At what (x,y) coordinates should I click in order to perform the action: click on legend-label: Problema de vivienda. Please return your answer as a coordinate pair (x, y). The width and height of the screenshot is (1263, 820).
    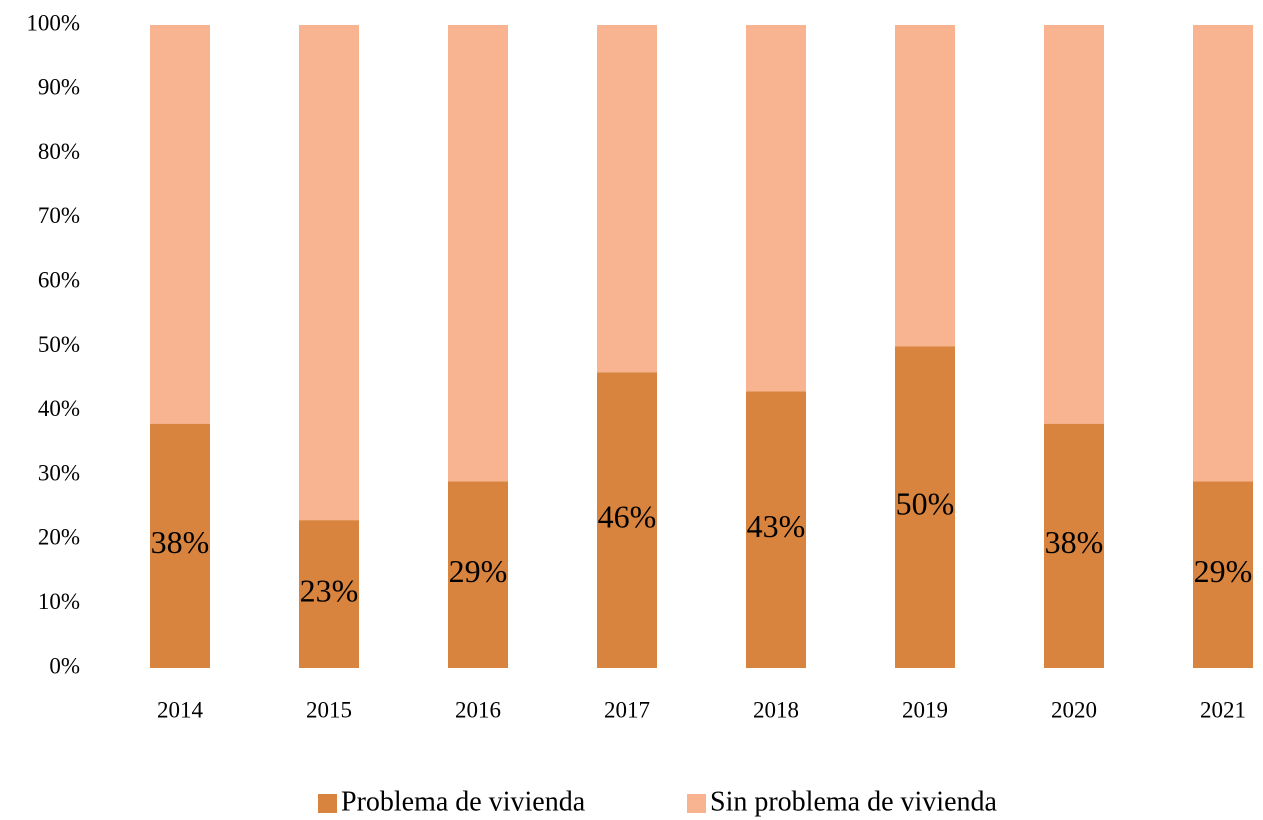
    Looking at the image, I should click on (463, 801).